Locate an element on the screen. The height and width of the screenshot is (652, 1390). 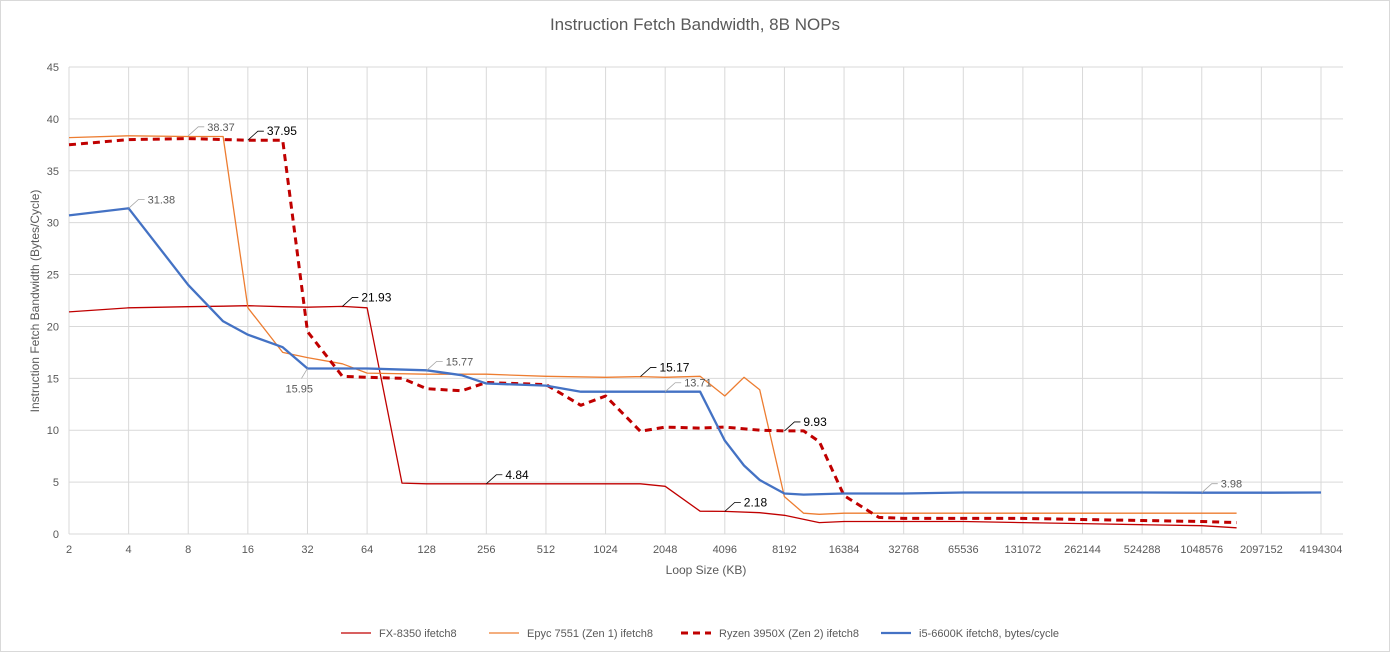
legend-entry: Ryzen 3950X (Zen 2) ifetch8 is located at coordinates (789, 634).